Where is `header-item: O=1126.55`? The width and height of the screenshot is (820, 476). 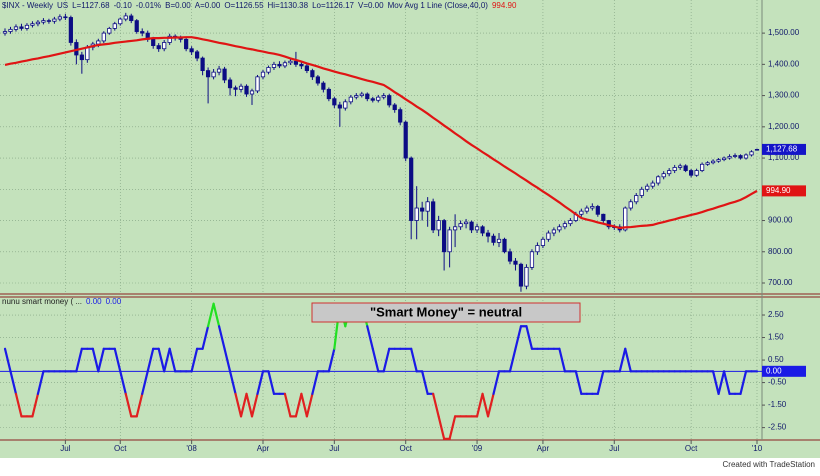
header-item: O=1126.55 is located at coordinates (244, 5).